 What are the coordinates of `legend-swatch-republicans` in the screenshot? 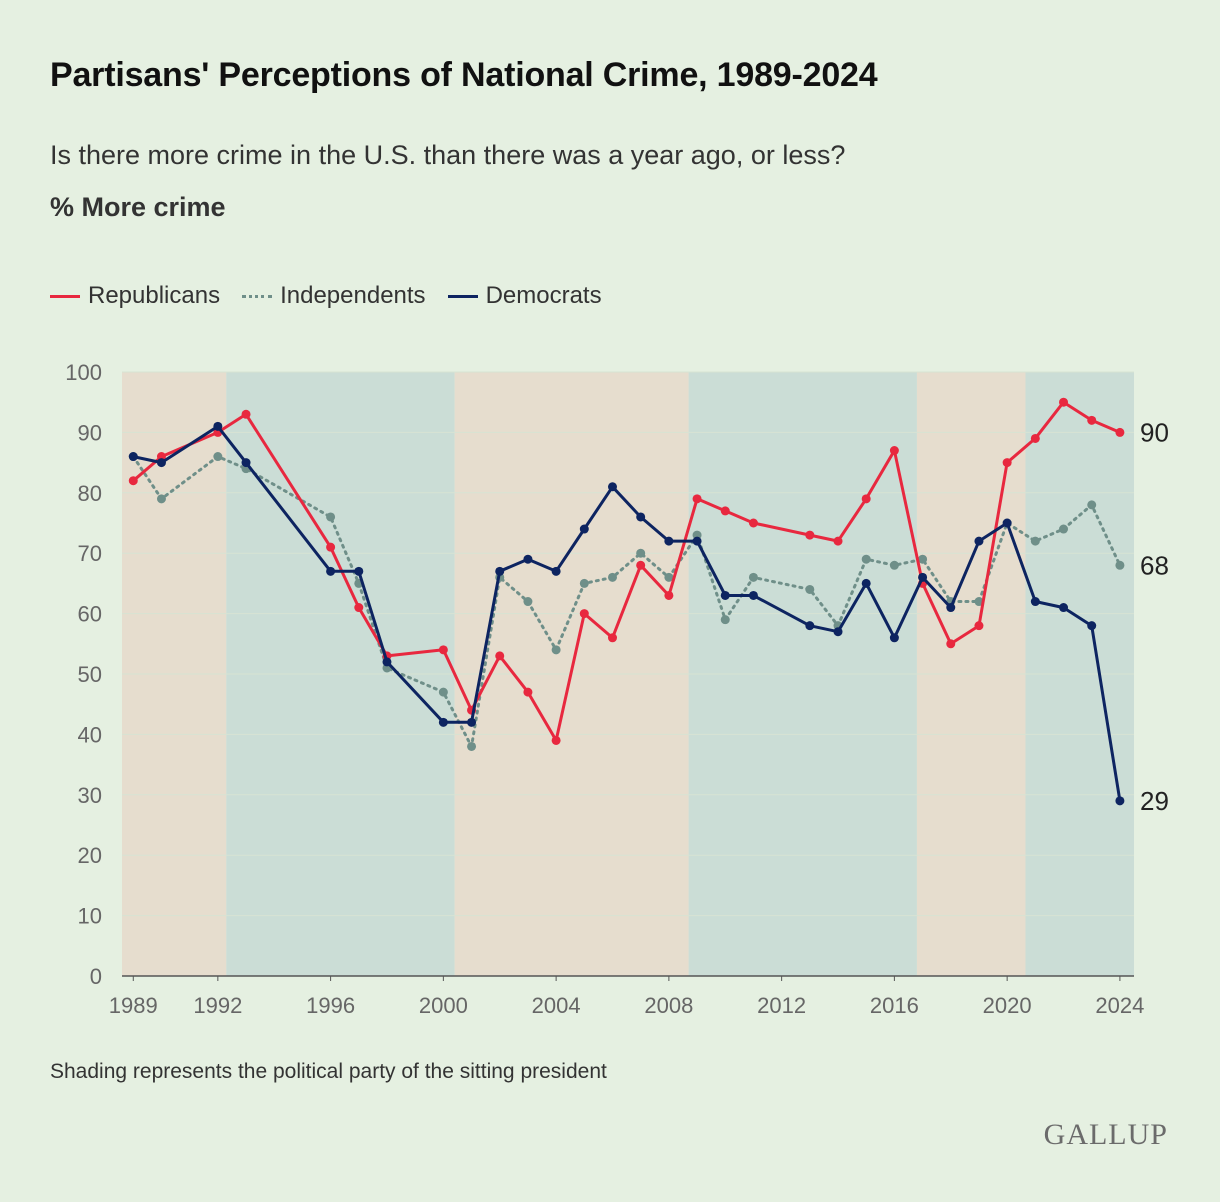 It's located at (65, 296).